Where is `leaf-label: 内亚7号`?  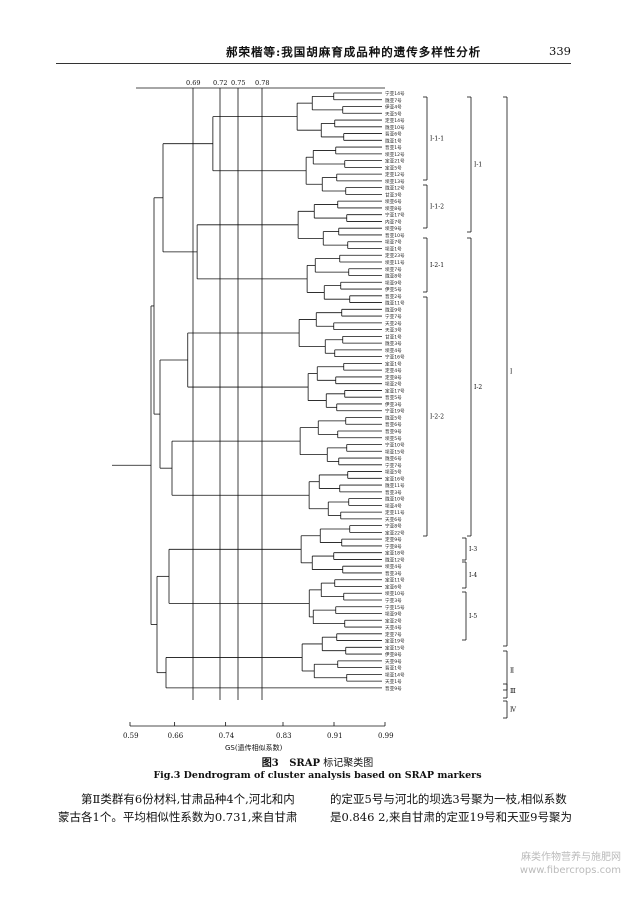
leaf-label: 内亚7号 is located at coordinates (393, 221).